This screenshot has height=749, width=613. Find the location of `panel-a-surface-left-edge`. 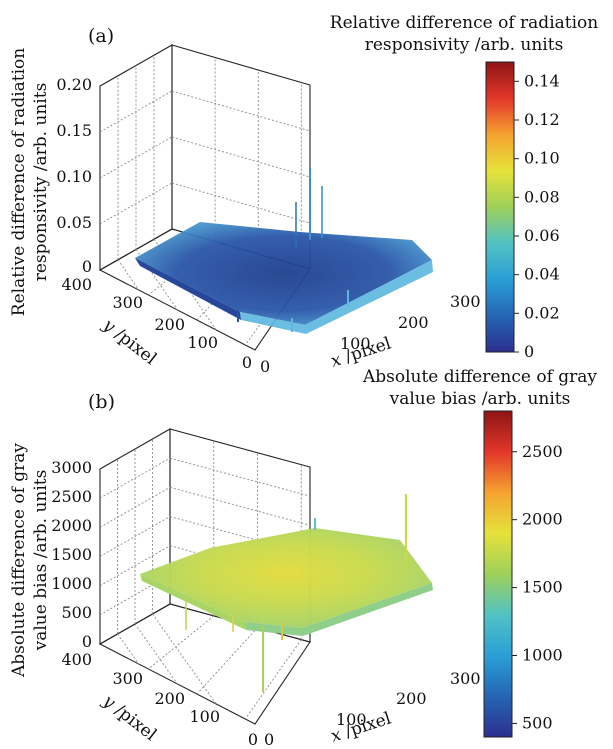

panel-a-surface-left-edge is located at coordinates (188, 289).